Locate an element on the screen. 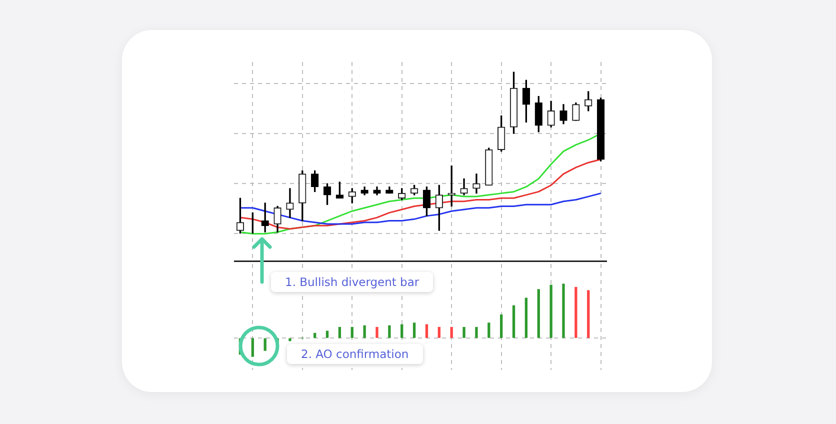 The image size is (836, 424). candlestick is located at coordinates (290, 203).